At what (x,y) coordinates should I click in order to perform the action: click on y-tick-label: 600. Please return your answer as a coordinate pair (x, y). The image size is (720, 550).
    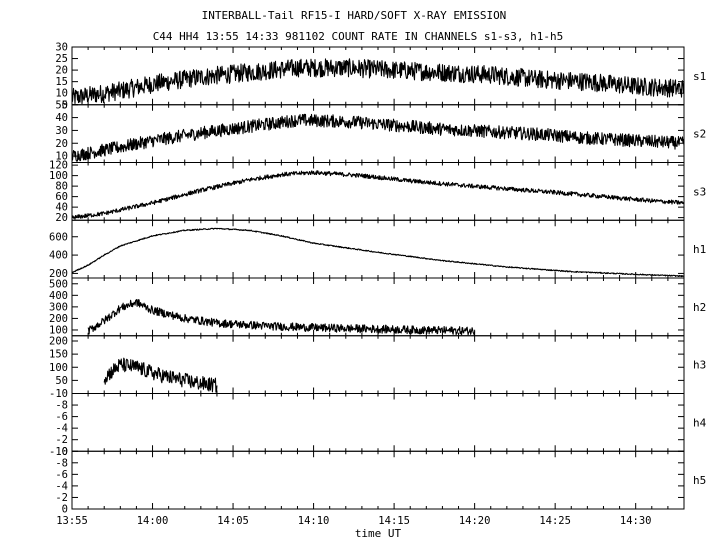
    Looking at the image, I should click on (58, 237).